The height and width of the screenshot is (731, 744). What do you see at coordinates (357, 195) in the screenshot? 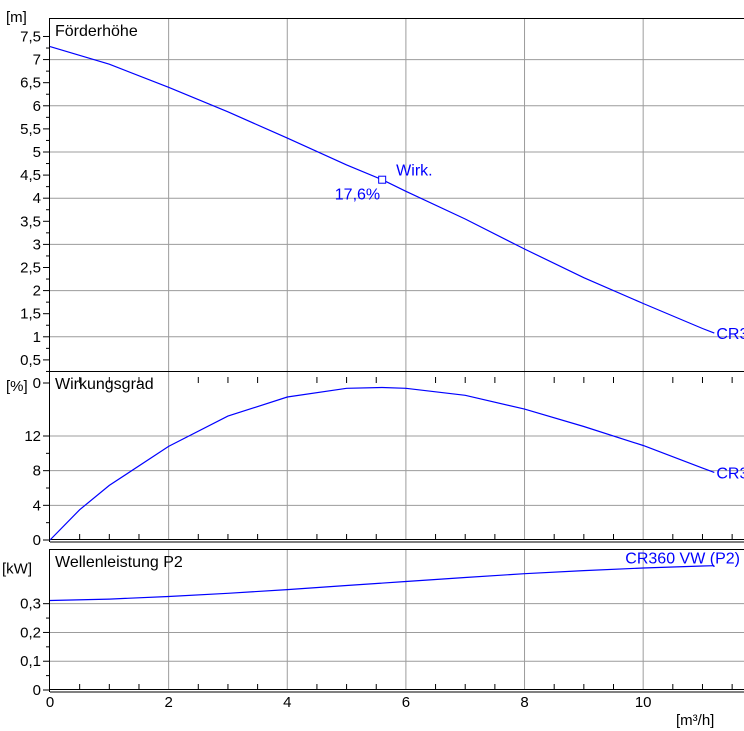
I see `annotation-label: 17,6%` at bounding box center [357, 195].